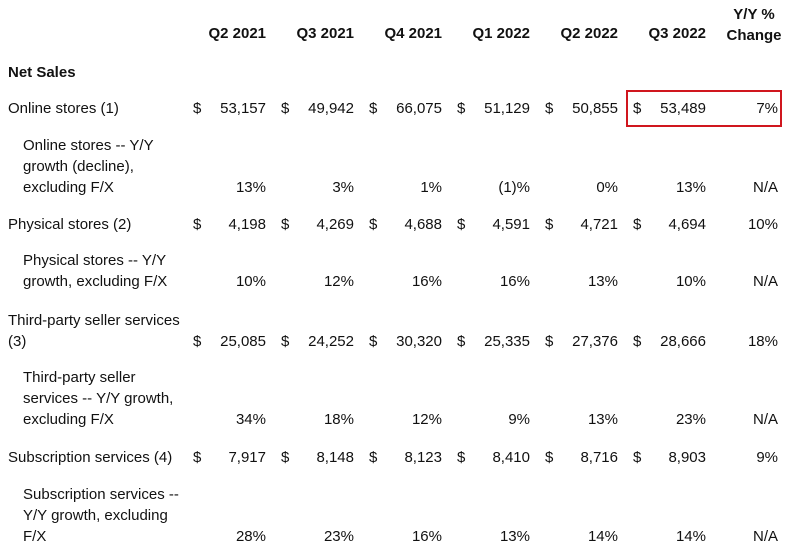  I want to click on amount: 50,855, so click(595, 108).